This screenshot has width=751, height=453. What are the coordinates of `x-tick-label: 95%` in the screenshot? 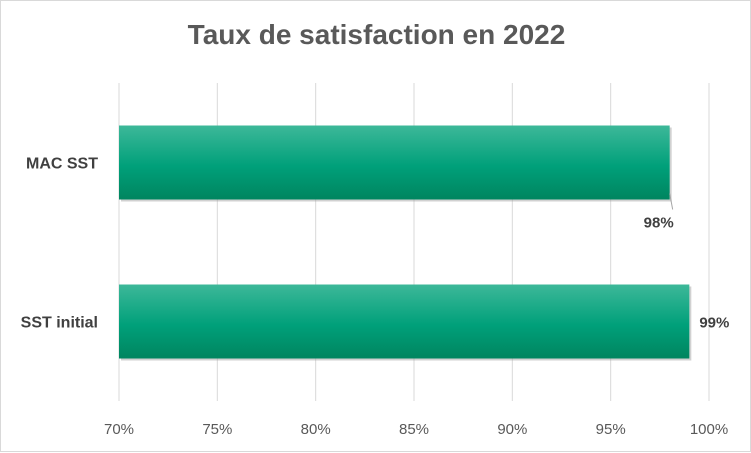 It's located at (611, 429).